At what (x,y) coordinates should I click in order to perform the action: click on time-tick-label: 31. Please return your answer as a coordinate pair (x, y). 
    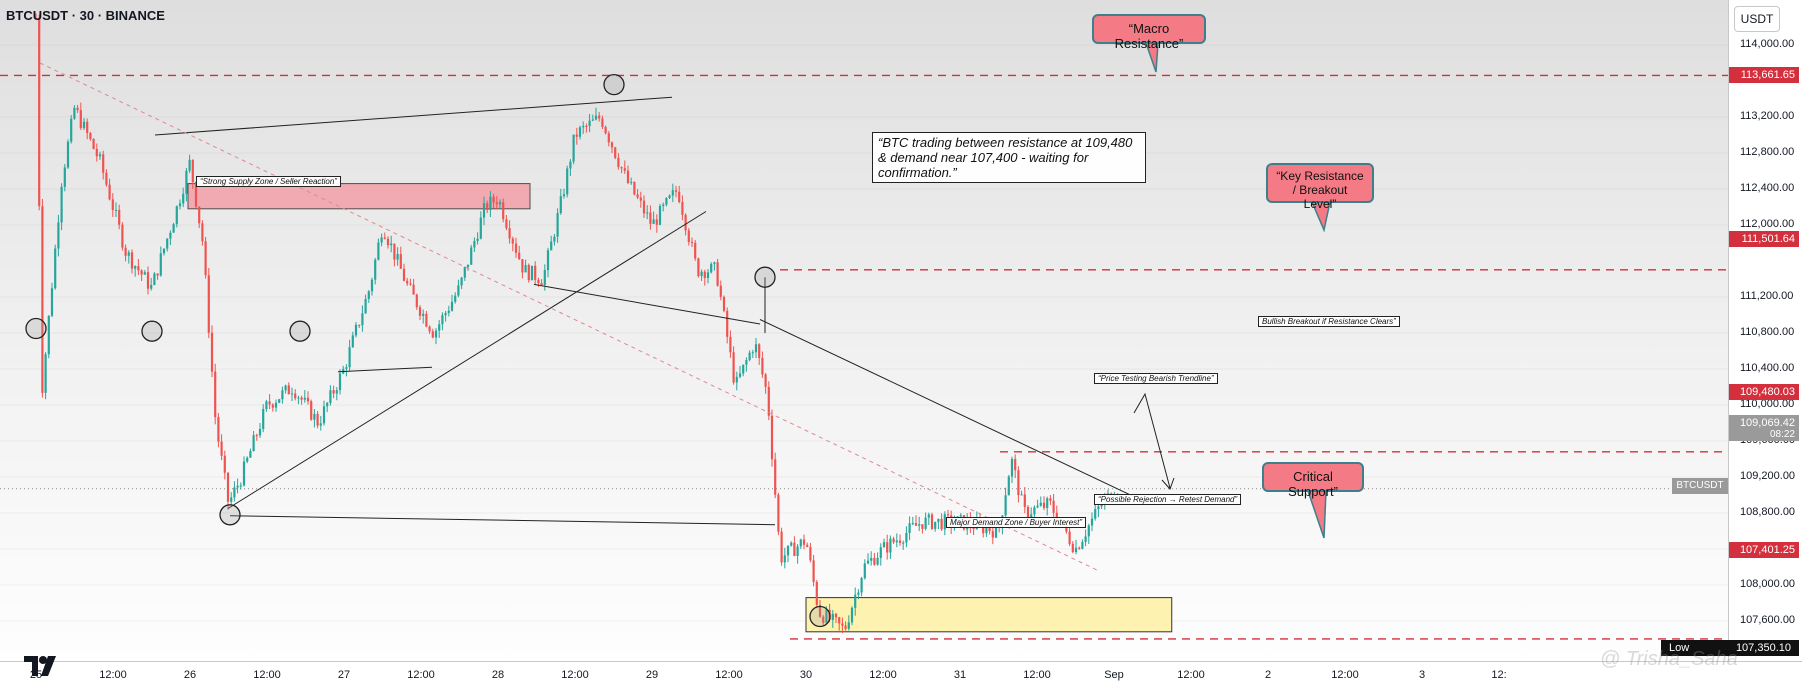
    Looking at the image, I should click on (960, 675).